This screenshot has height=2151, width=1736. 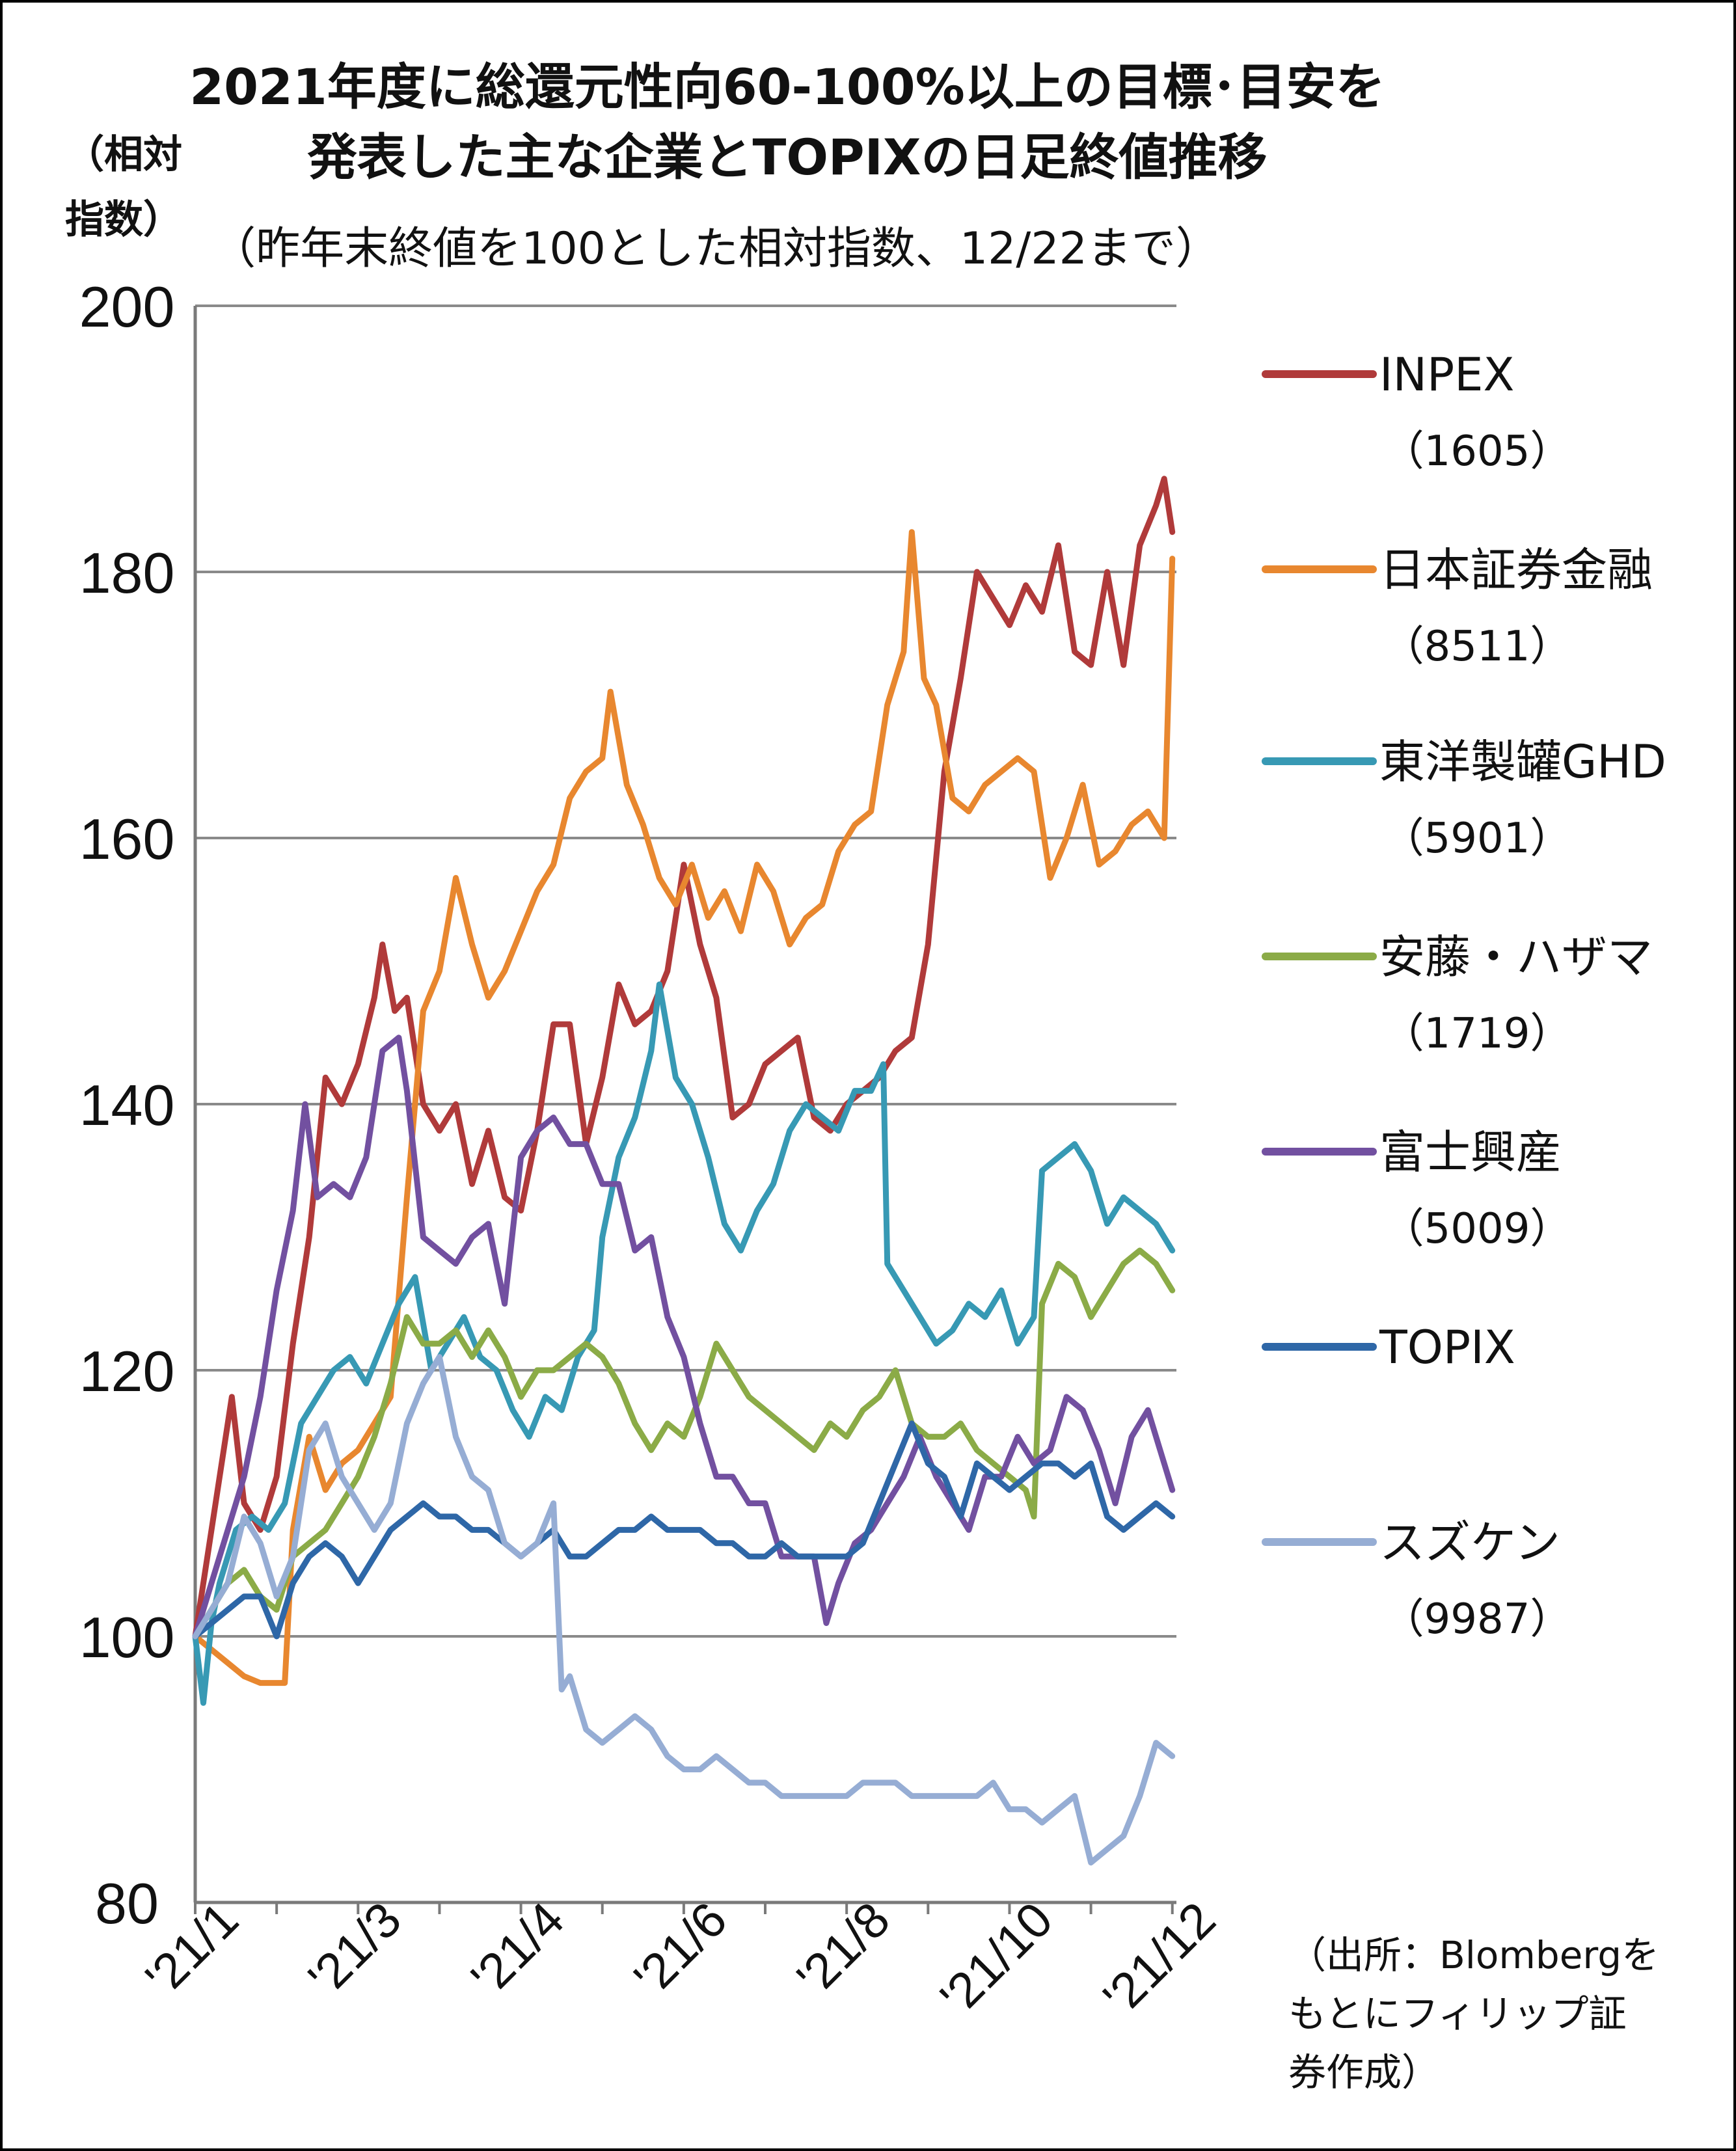 I want to click on chart-subtitle: （昨年末終値を100とした相対指数、12/22まで）, so click(x=716, y=249).